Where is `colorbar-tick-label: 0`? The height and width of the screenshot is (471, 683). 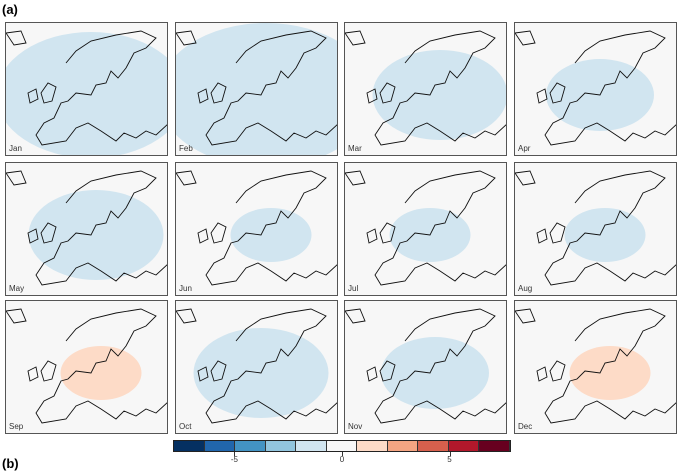 colorbar-tick-label: 0 is located at coordinates (342, 459).